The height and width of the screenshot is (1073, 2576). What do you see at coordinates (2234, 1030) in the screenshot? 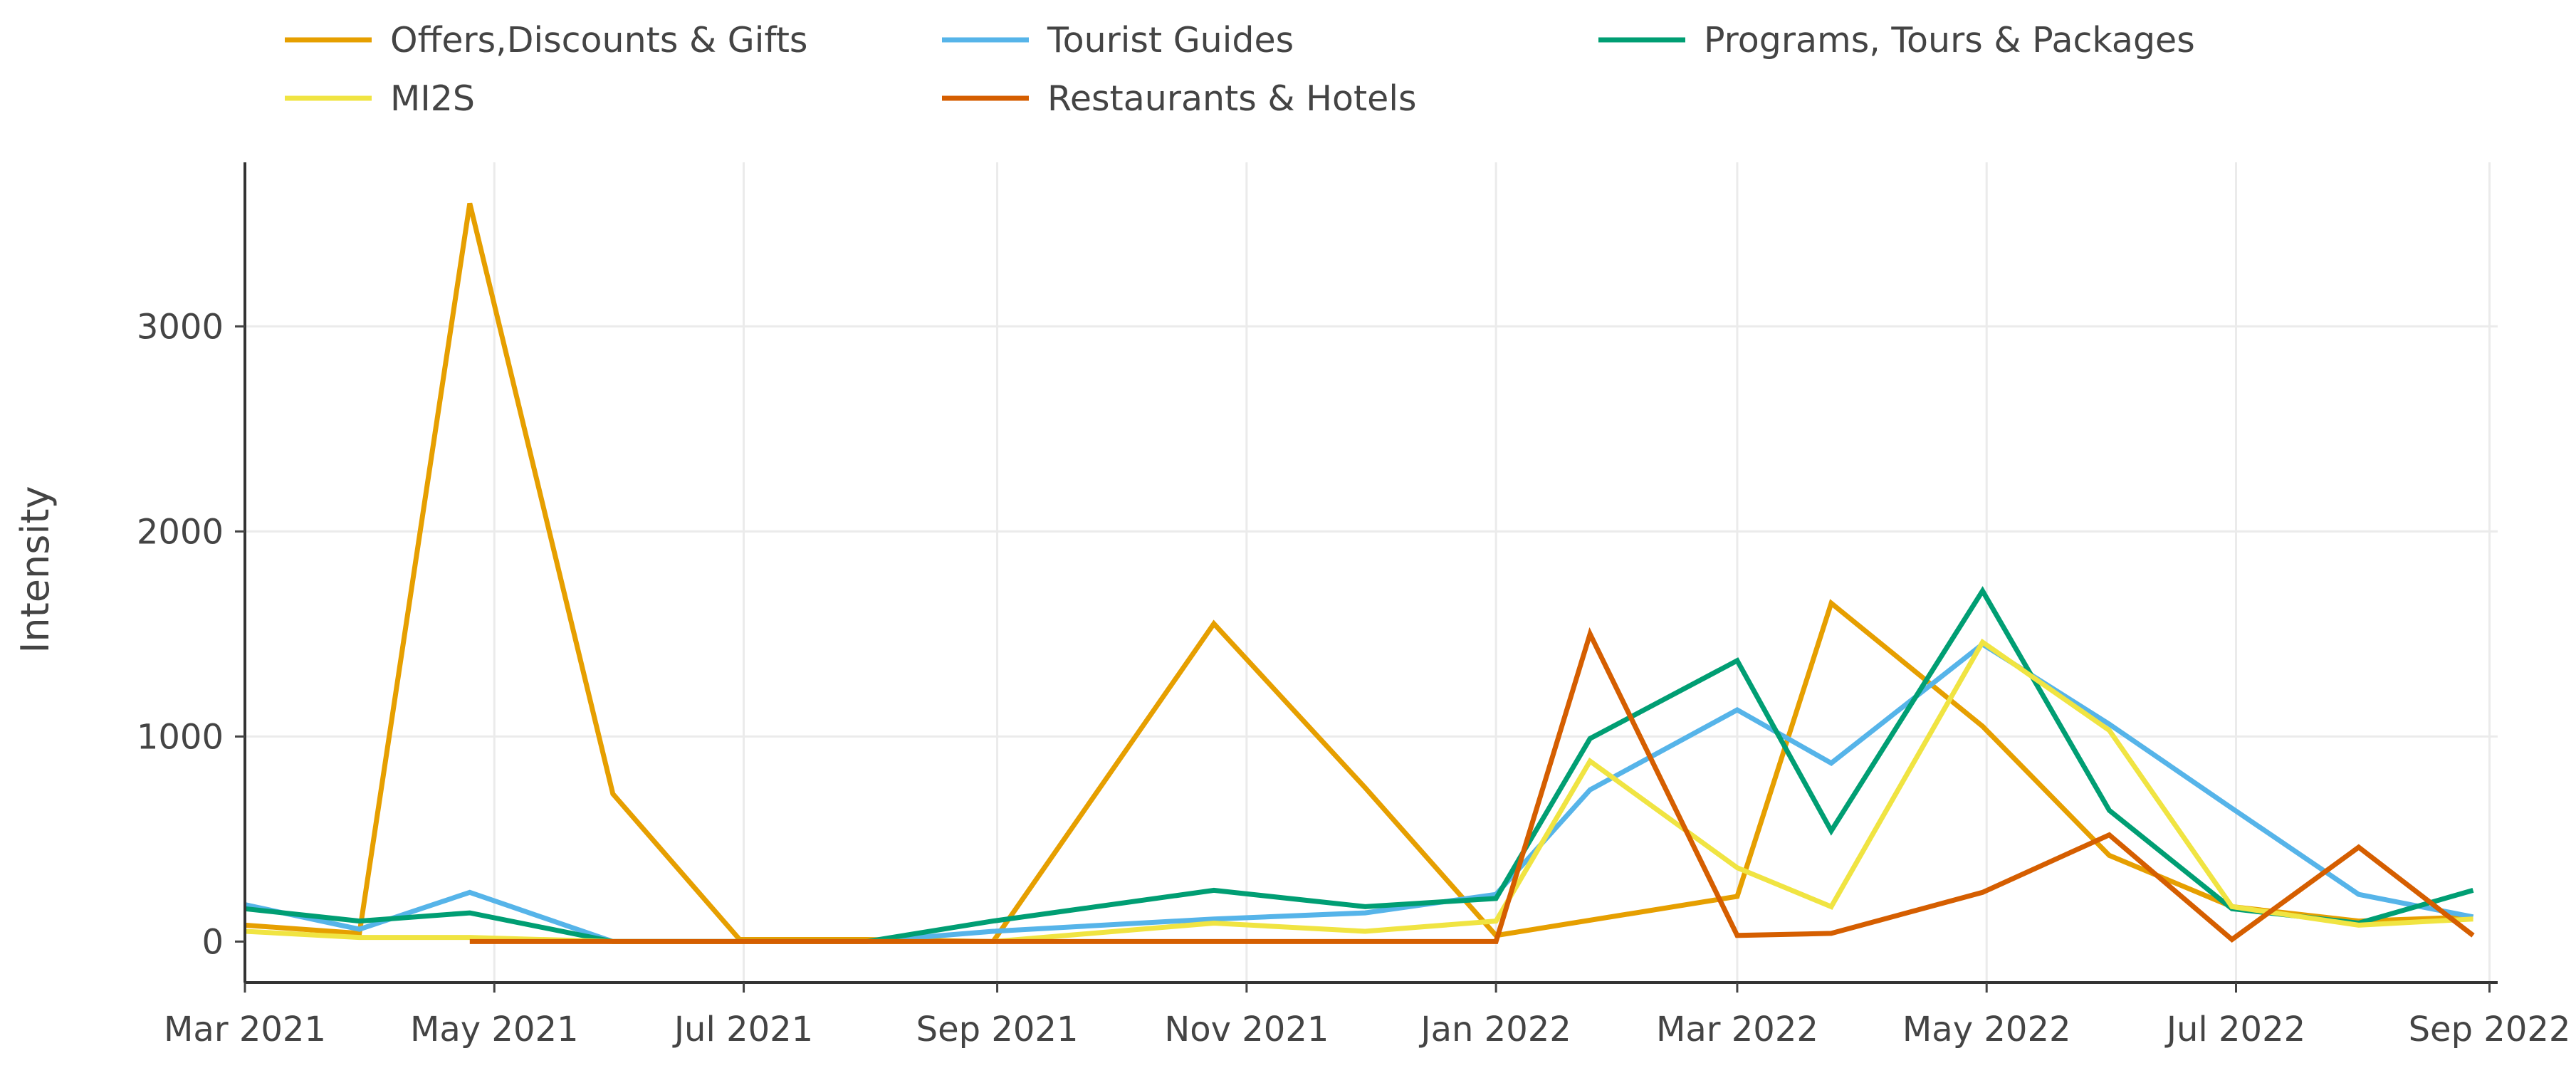
I see `x-tick-label: Jul 2022` at bounding box center [2234, 1030].